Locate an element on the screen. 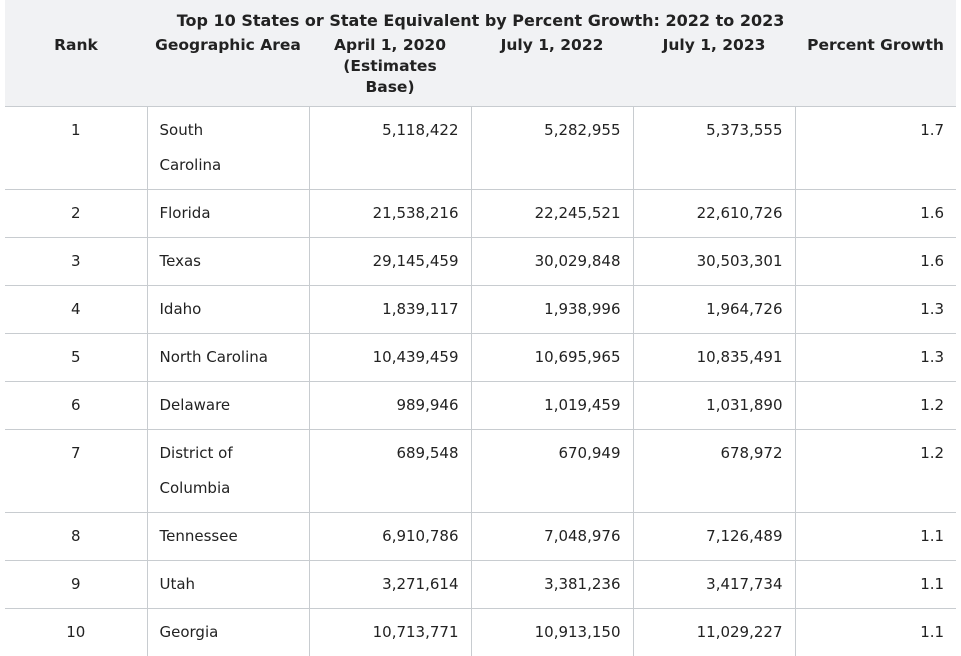 This screenshot has width=961, height=656. table-cell: 689,548 is located at coordinates (390, 471).